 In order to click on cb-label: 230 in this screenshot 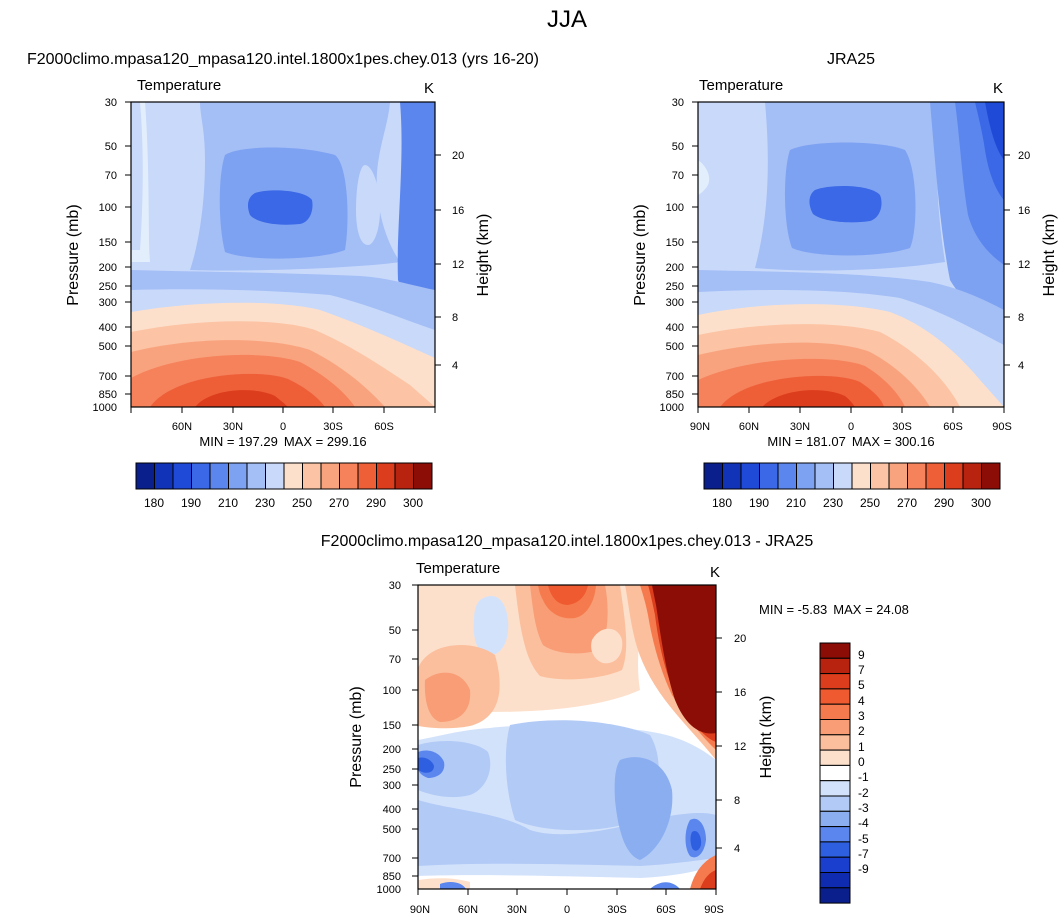, I will do `click(833, 503)`.